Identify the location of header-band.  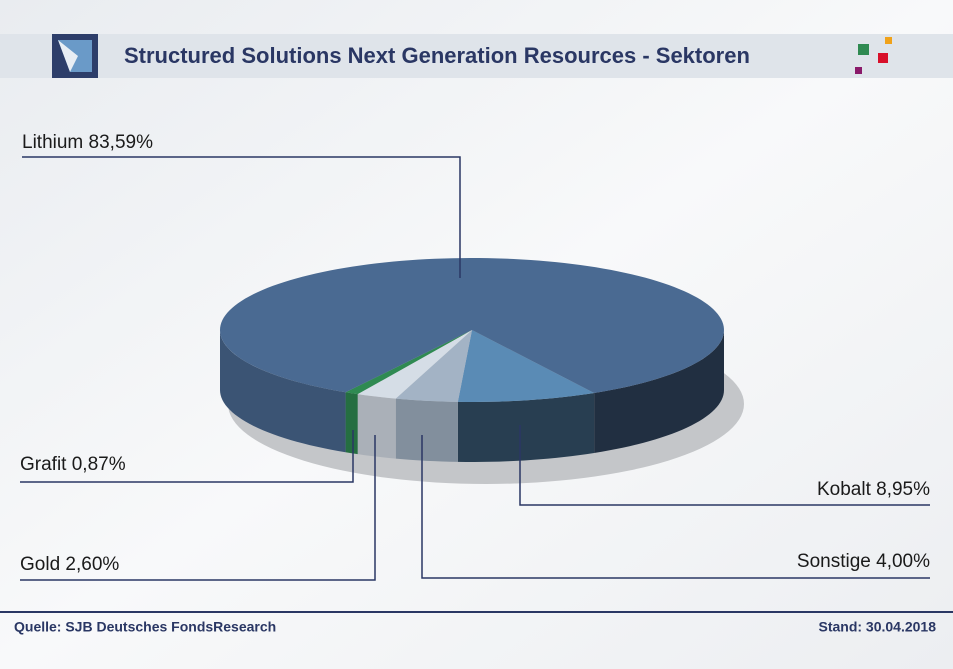
(476, 56).